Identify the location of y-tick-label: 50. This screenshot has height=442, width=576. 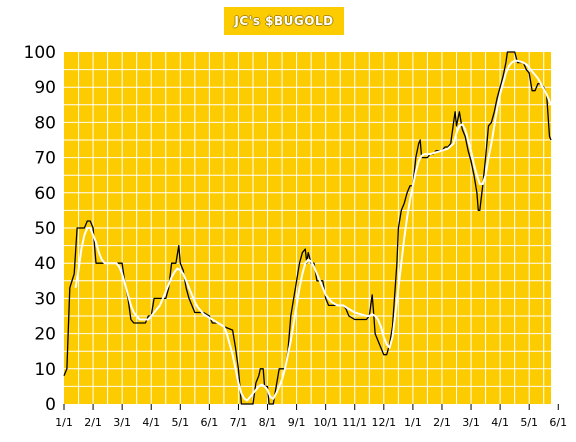
(45, 229).